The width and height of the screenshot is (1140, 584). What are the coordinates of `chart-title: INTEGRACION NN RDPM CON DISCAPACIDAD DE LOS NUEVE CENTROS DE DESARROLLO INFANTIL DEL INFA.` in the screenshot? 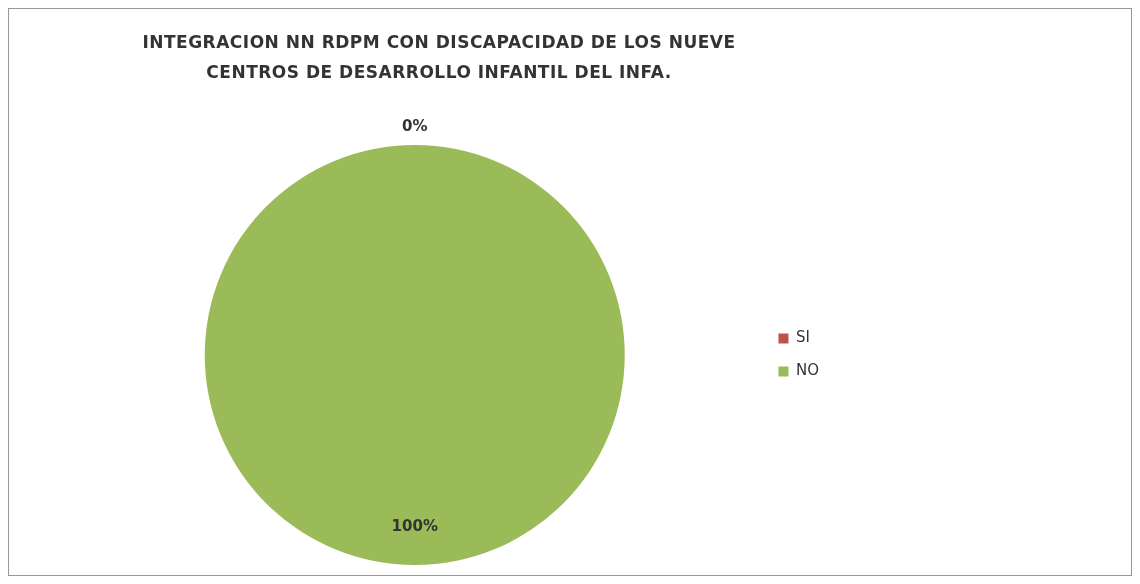 It's located at (439, 57).